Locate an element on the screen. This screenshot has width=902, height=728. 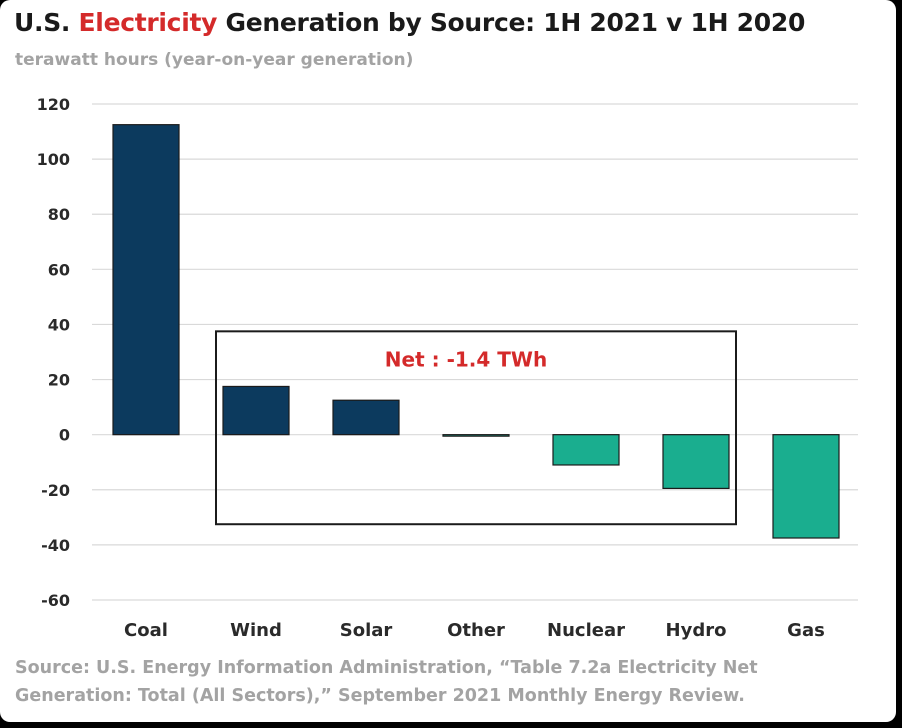
bar-other is located at coordinates (476, 435).